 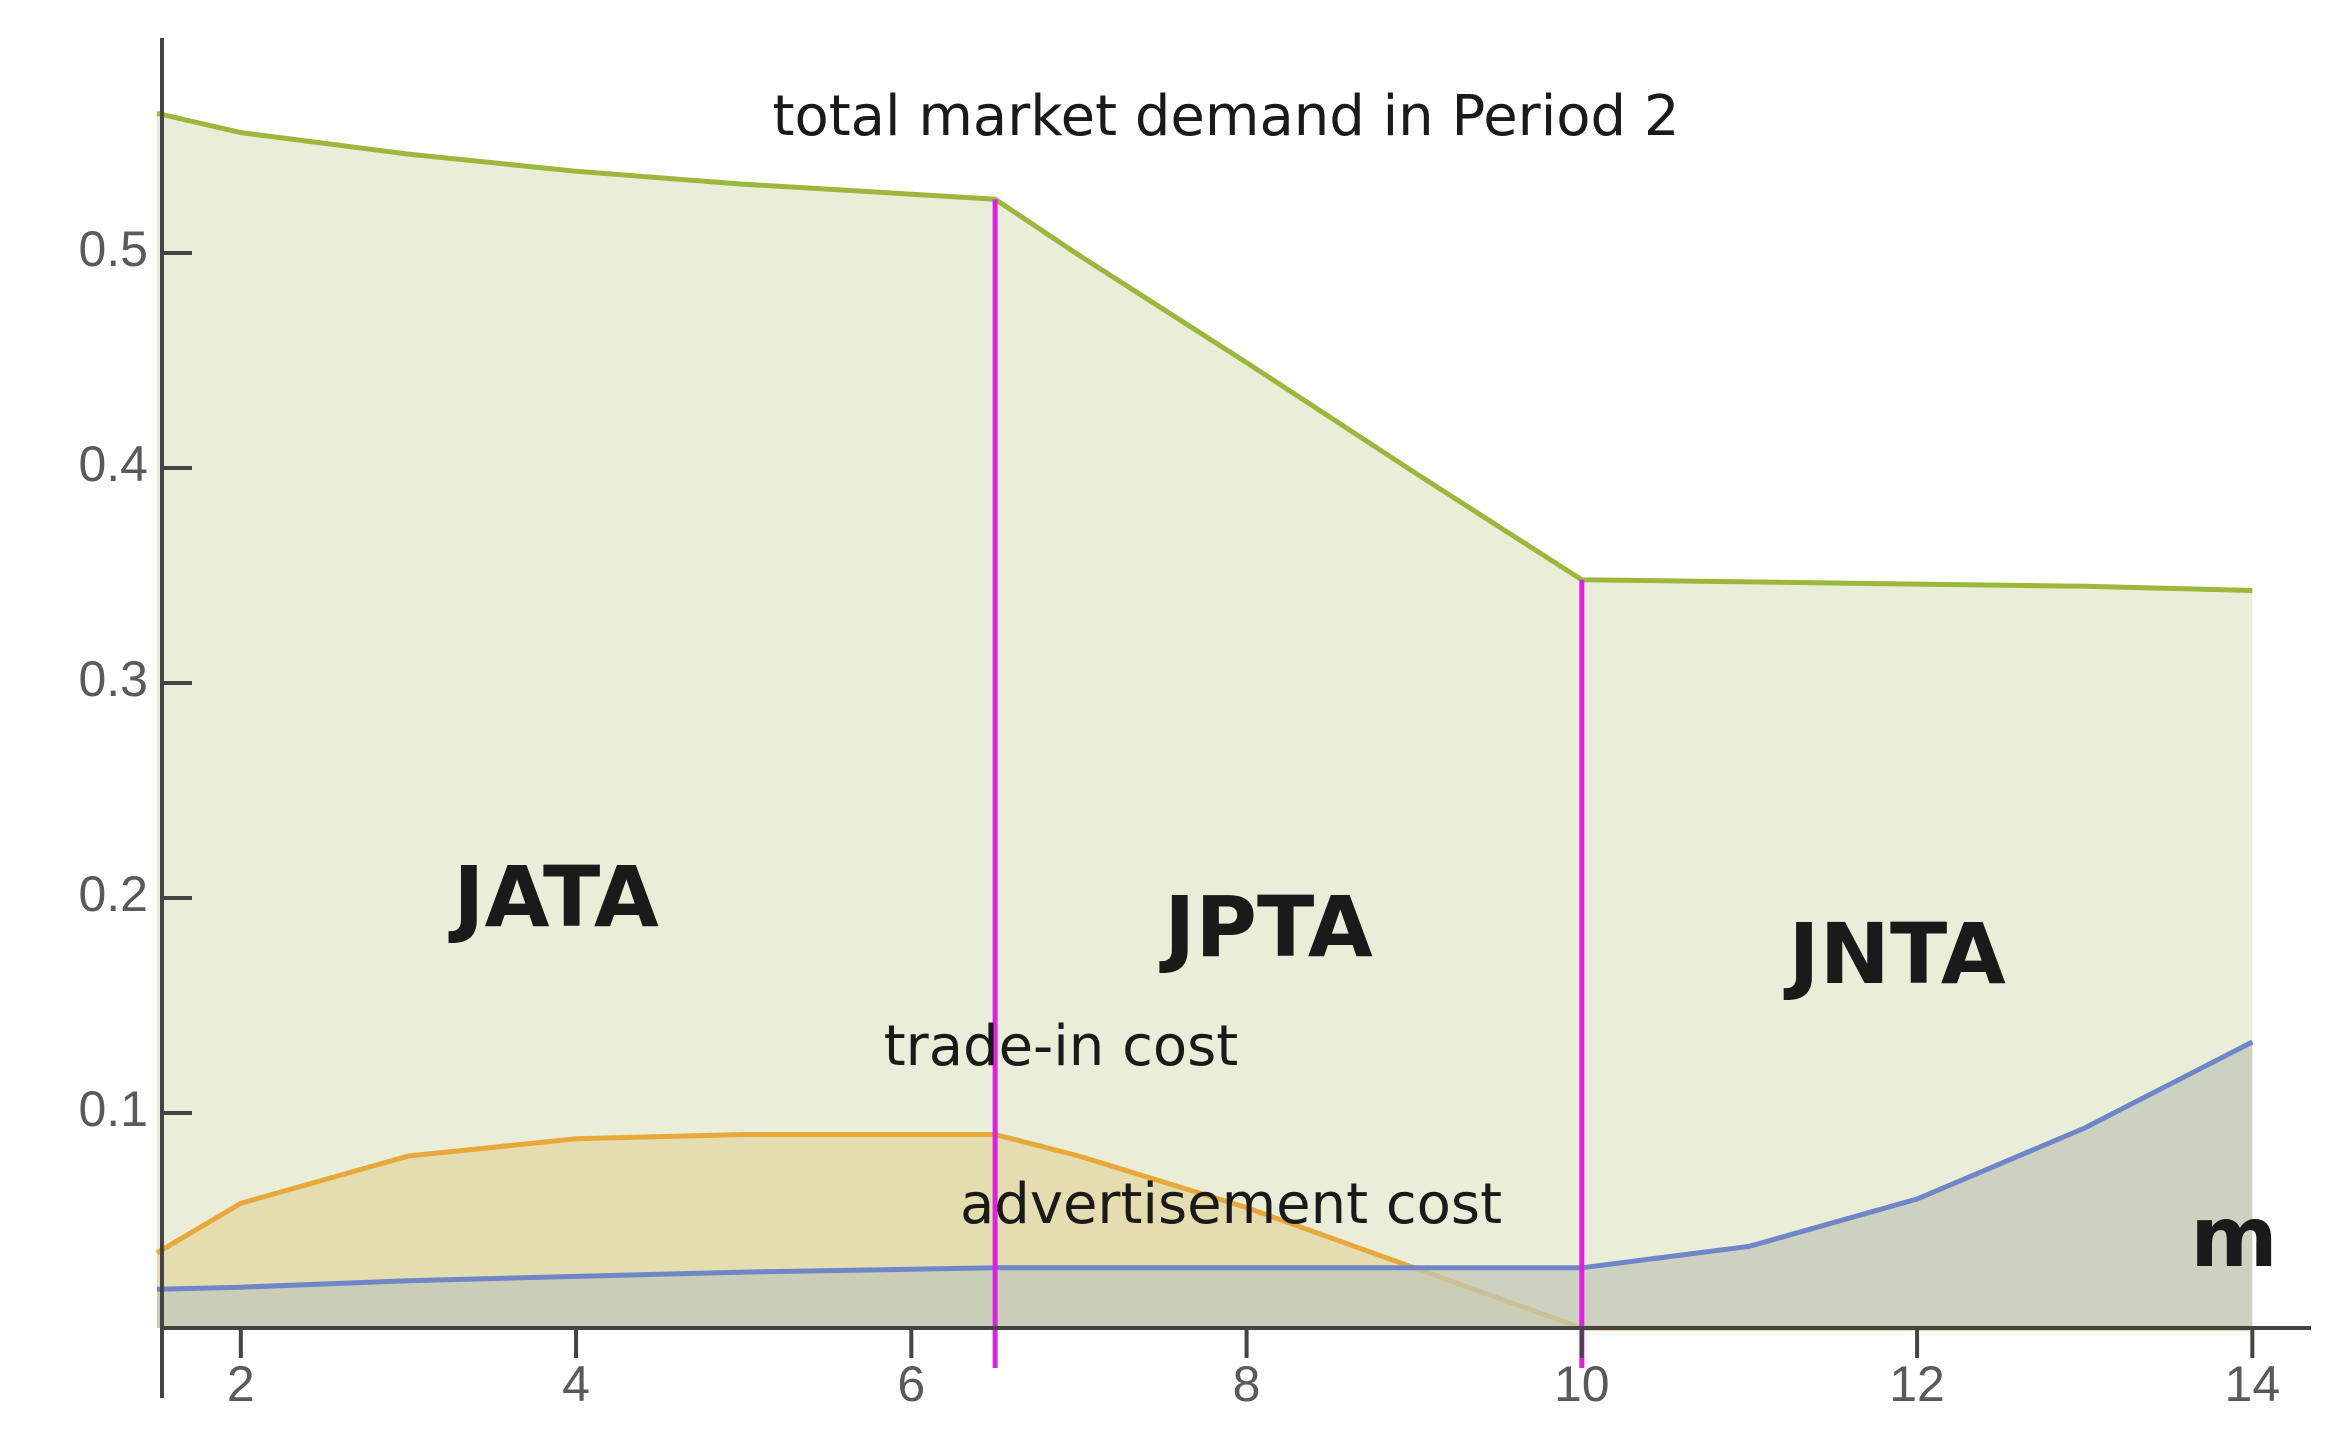 I want to click on region-label: JNTA, so click(x=1894, y=954).